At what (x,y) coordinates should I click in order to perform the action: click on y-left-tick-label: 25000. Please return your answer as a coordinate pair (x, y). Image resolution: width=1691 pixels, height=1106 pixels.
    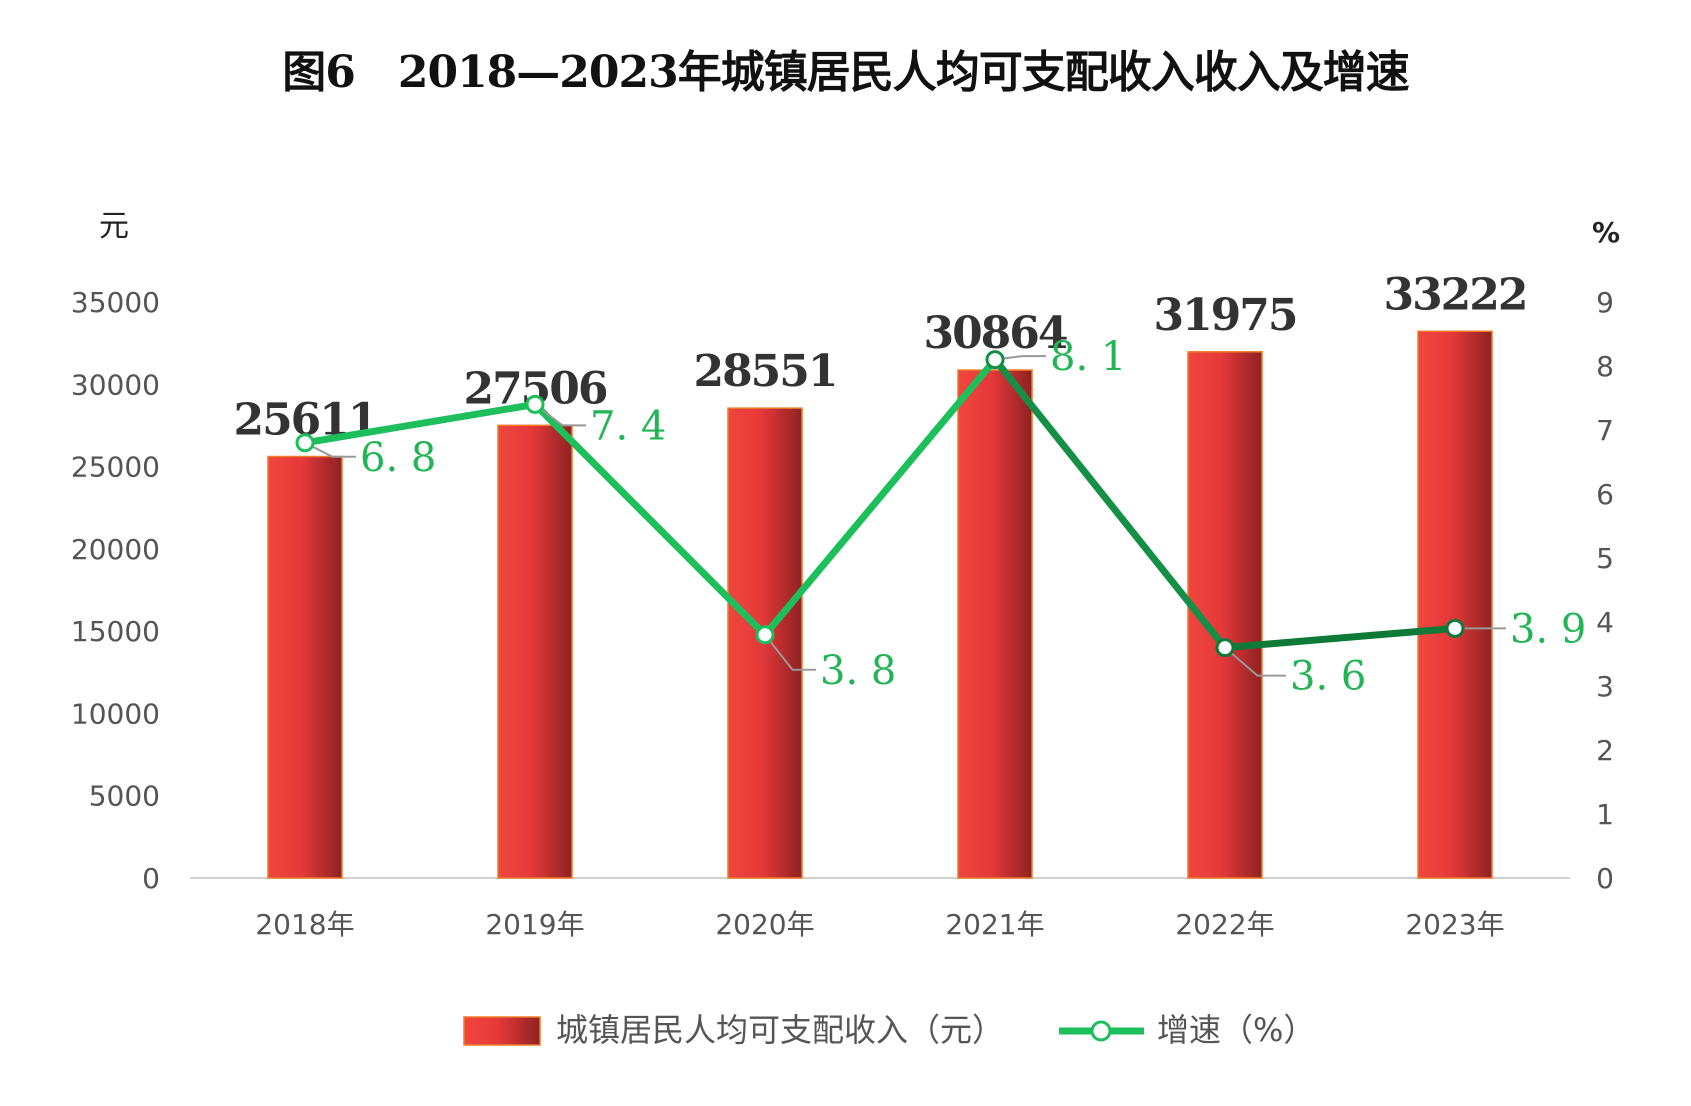
    Looking at the image, I should click on (115, 467).